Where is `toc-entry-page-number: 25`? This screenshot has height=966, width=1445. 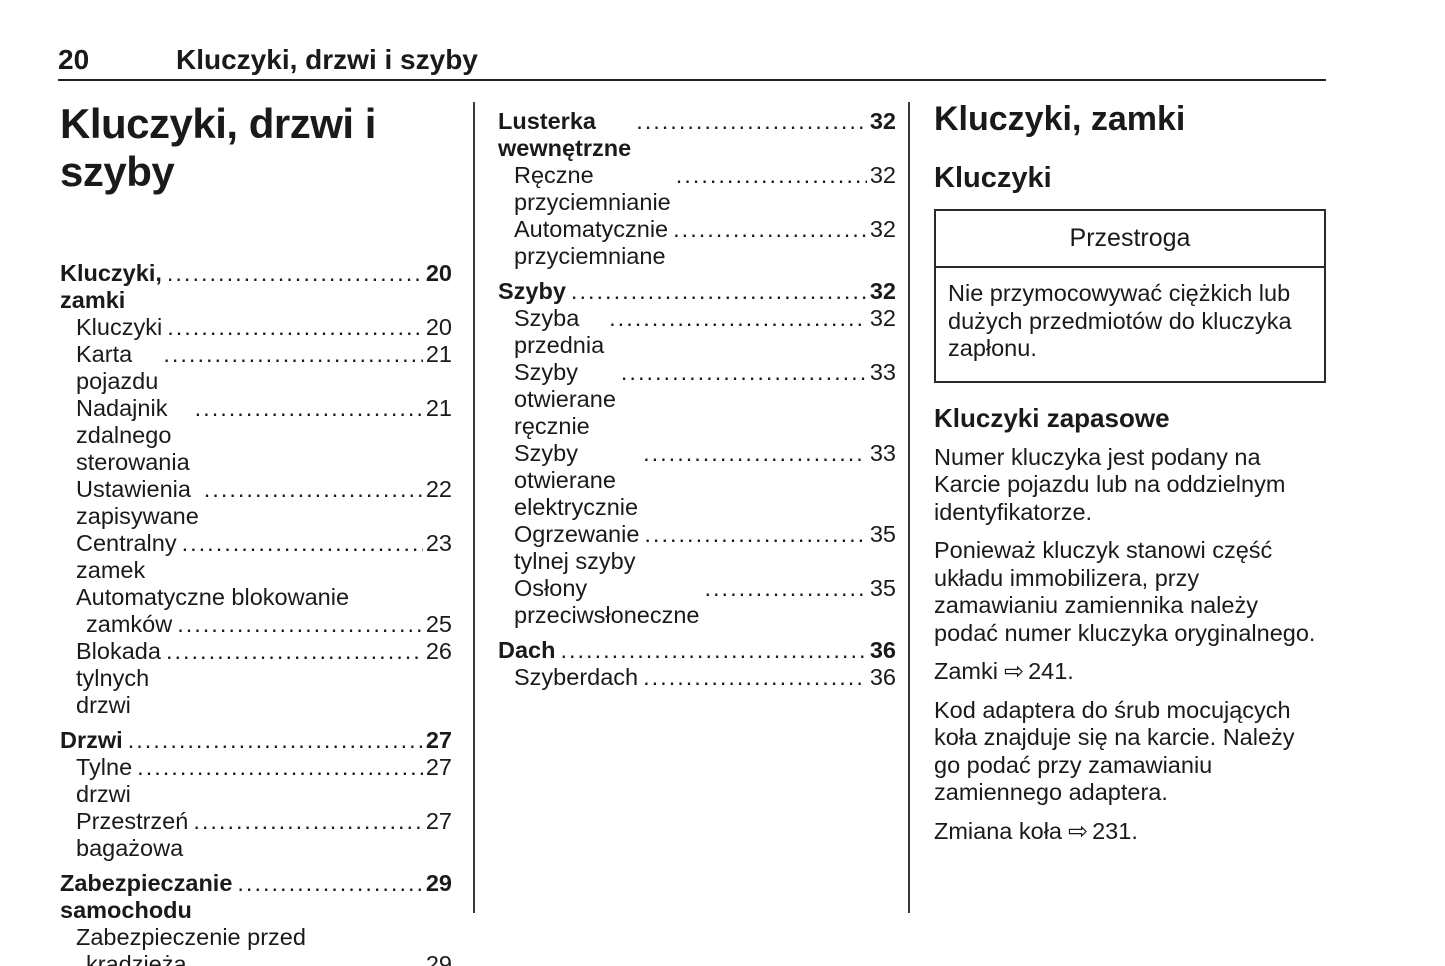 toc-entry-page-number: 25 is located at coordinates (438, 624).